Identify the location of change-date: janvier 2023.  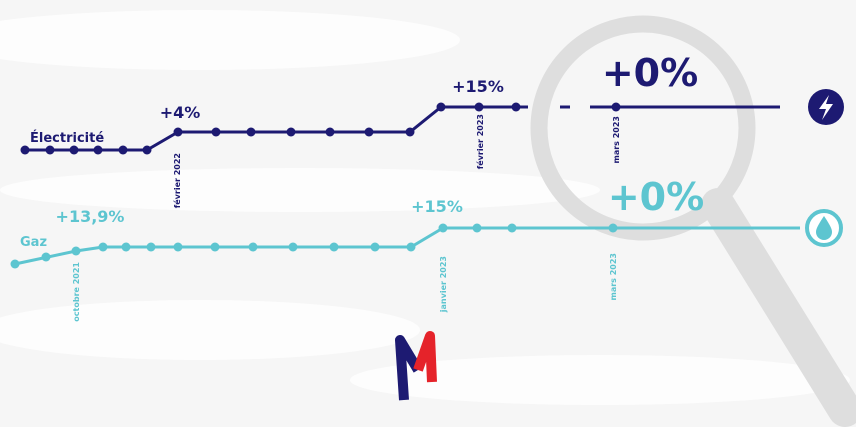
(443, 284).